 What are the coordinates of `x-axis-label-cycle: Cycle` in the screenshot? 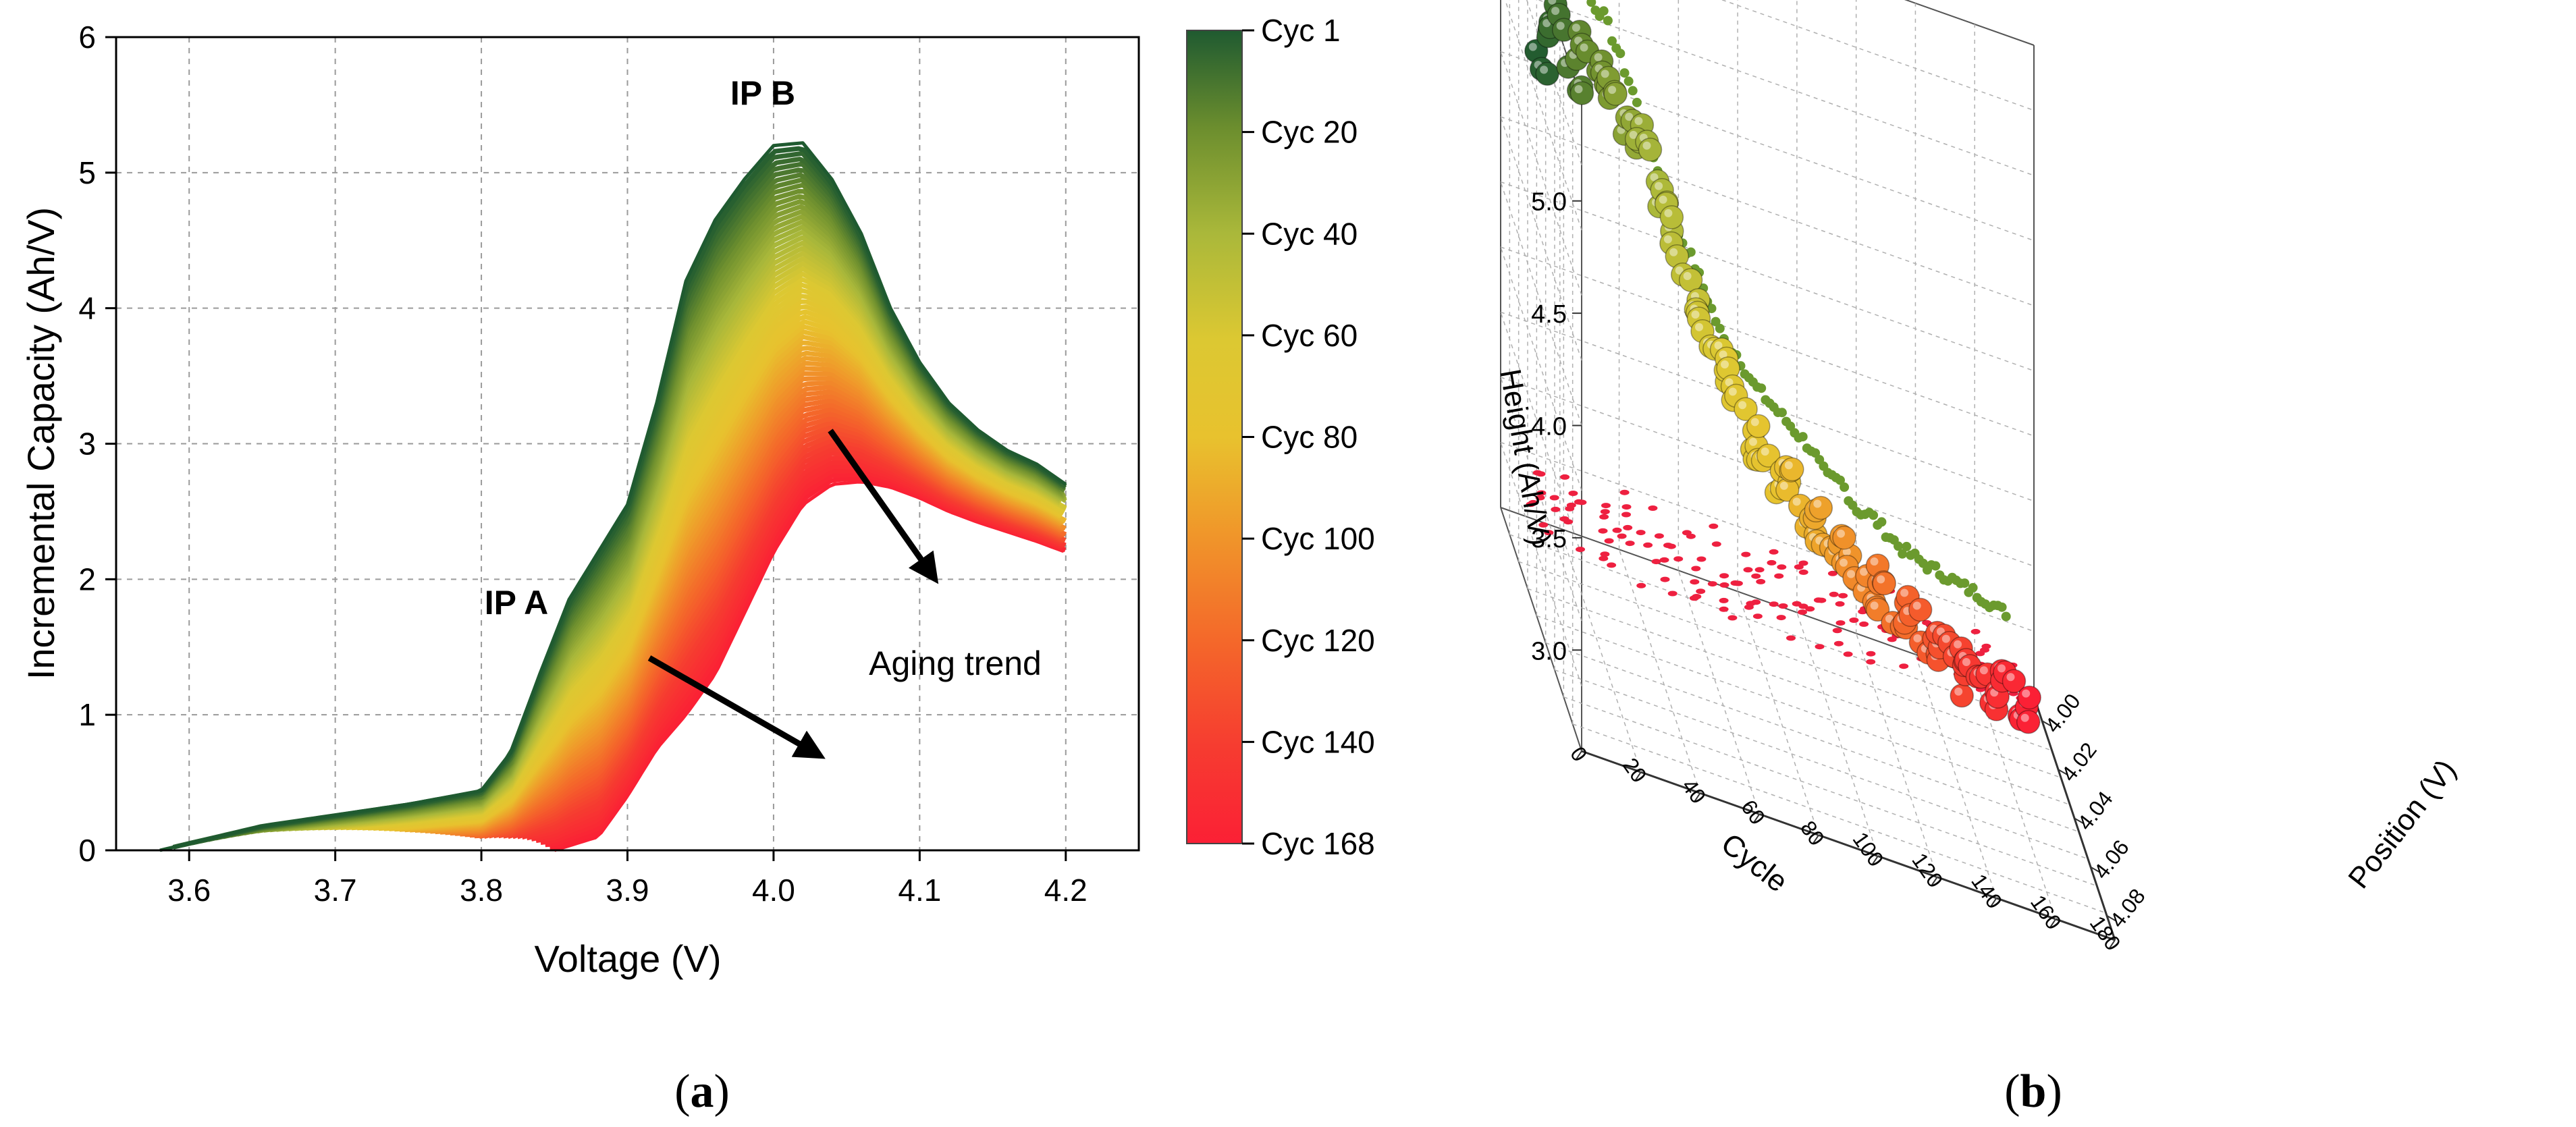 It's located at (1754, 862).